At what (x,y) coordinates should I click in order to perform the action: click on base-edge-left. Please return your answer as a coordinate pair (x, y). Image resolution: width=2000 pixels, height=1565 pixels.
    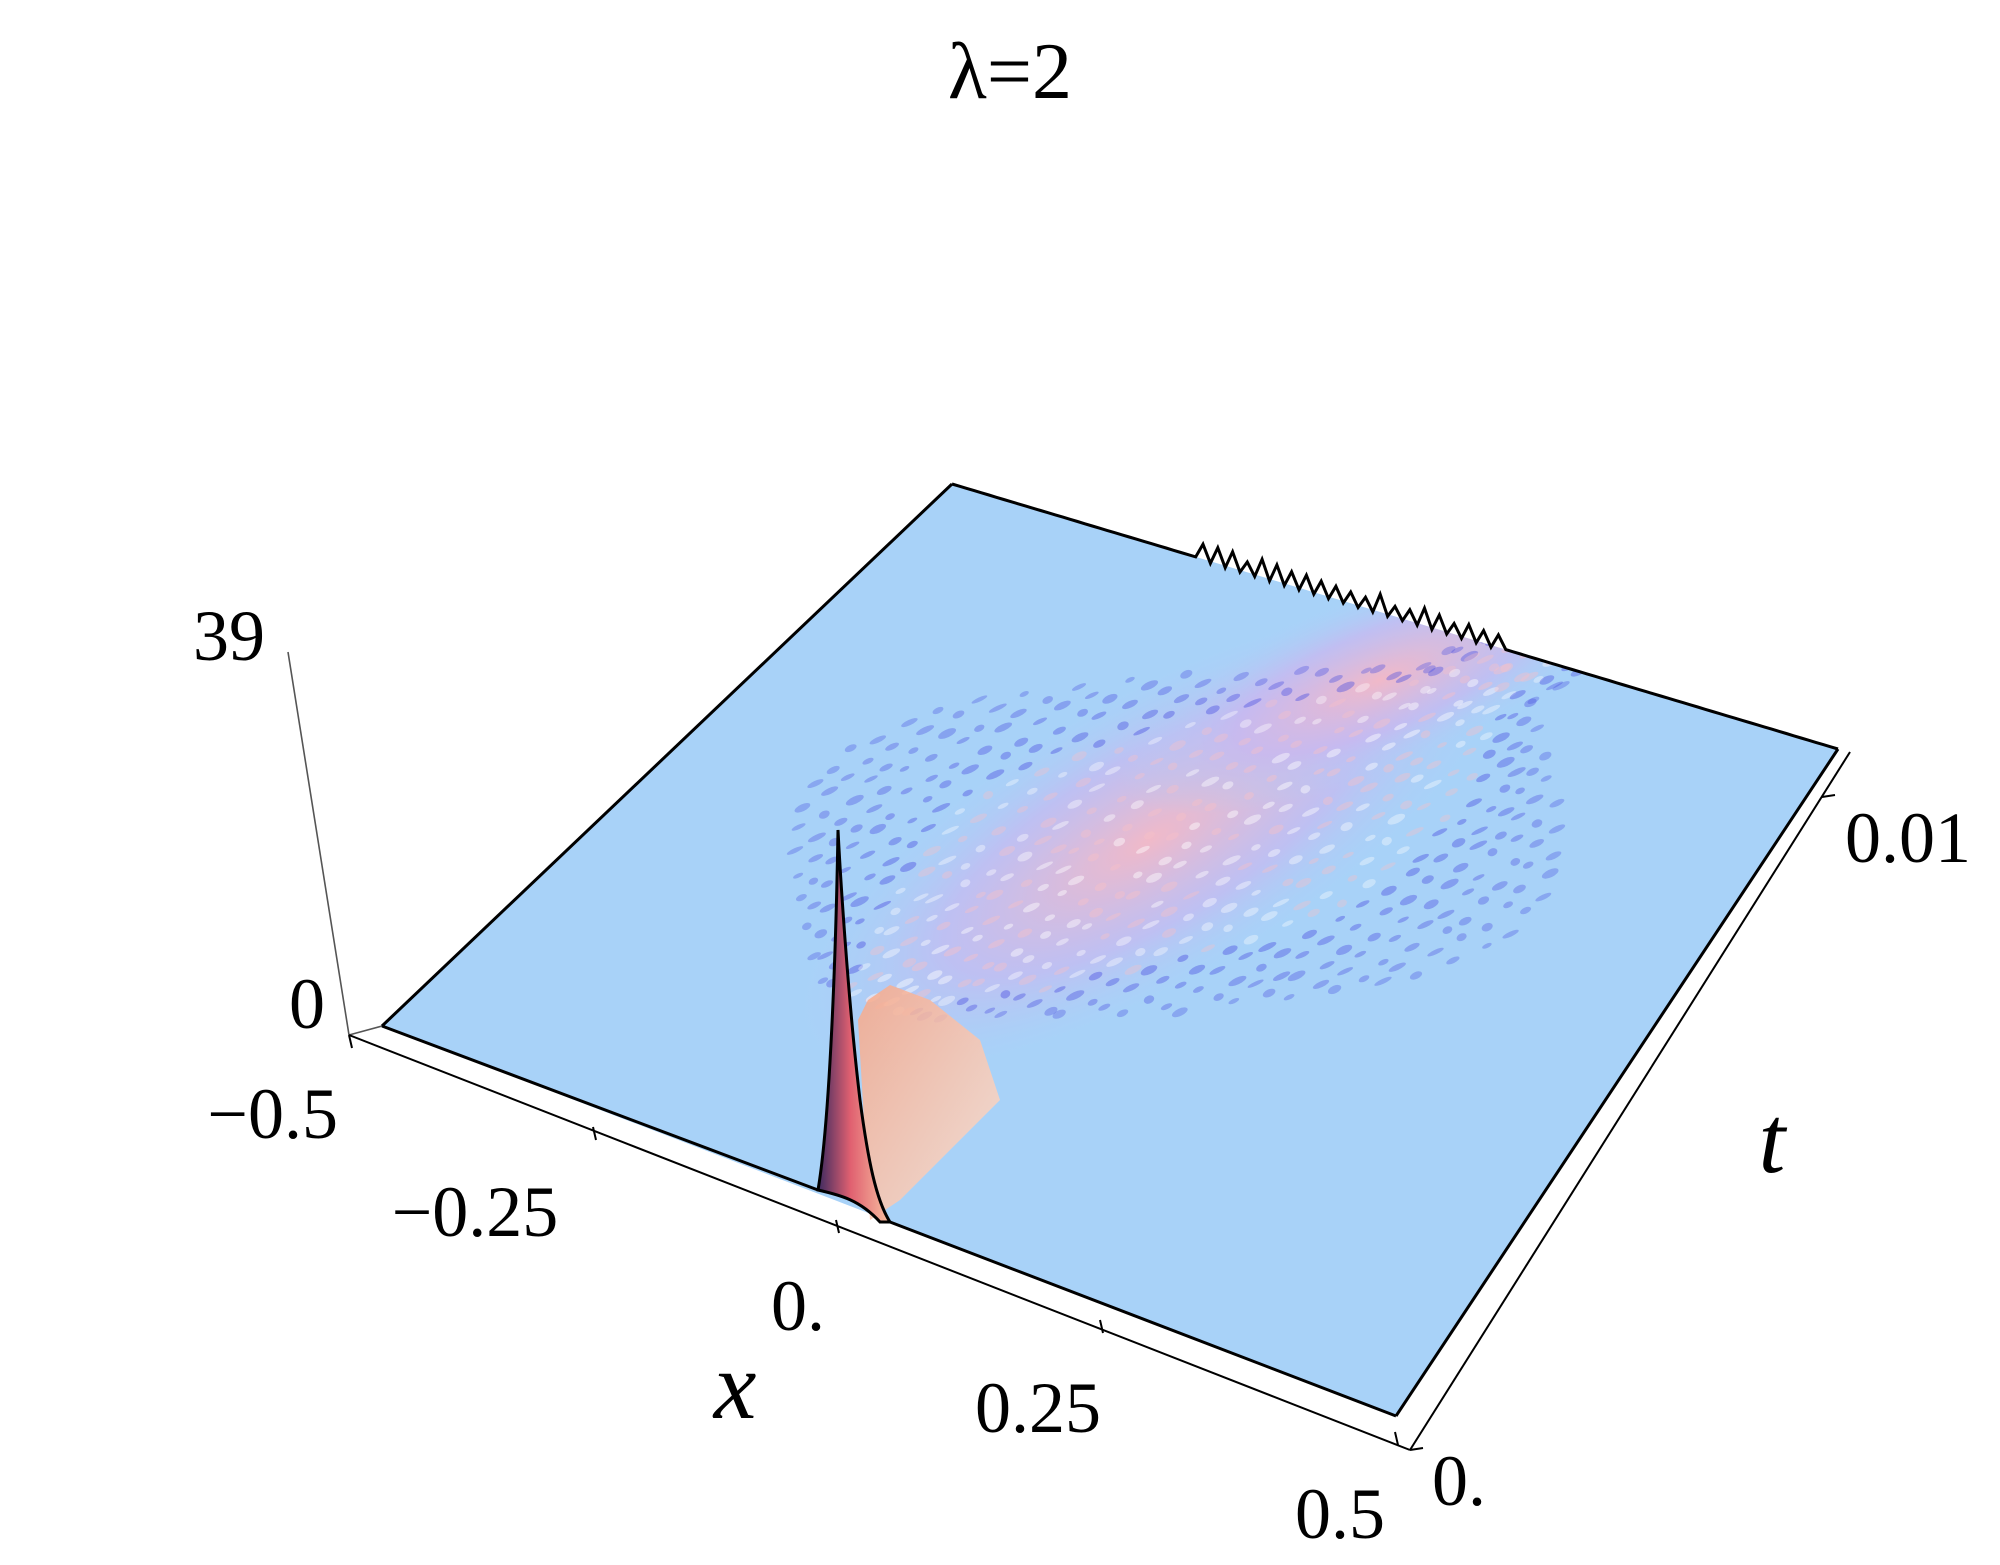
    Looking at the image, I should click on (365, 1030).